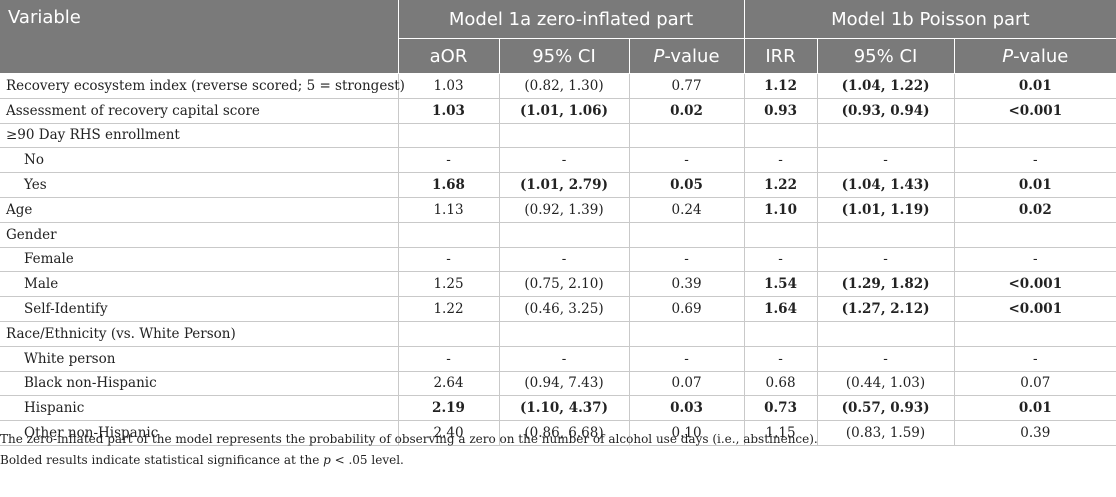 The image size is (1116, 497). Describe the element at coordinates (781, 210) in the screenshot. I see `irr-cell: 1.10` at that location.